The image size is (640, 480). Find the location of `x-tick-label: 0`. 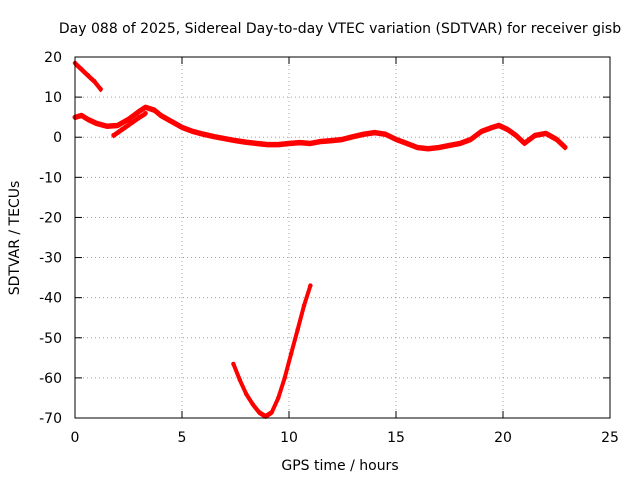

x-tick-label: 0 is located at coordinates (75, 438).